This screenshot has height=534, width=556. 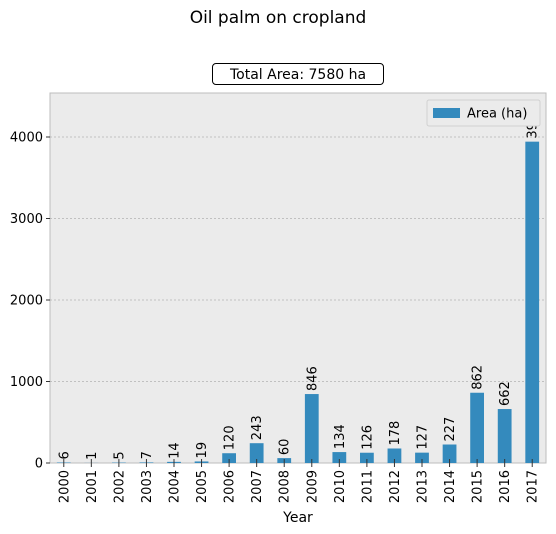 What do you see at coordinates (395, 433) in the screenshot?
I see `data-label: 178` at bounding box center [395, 433].